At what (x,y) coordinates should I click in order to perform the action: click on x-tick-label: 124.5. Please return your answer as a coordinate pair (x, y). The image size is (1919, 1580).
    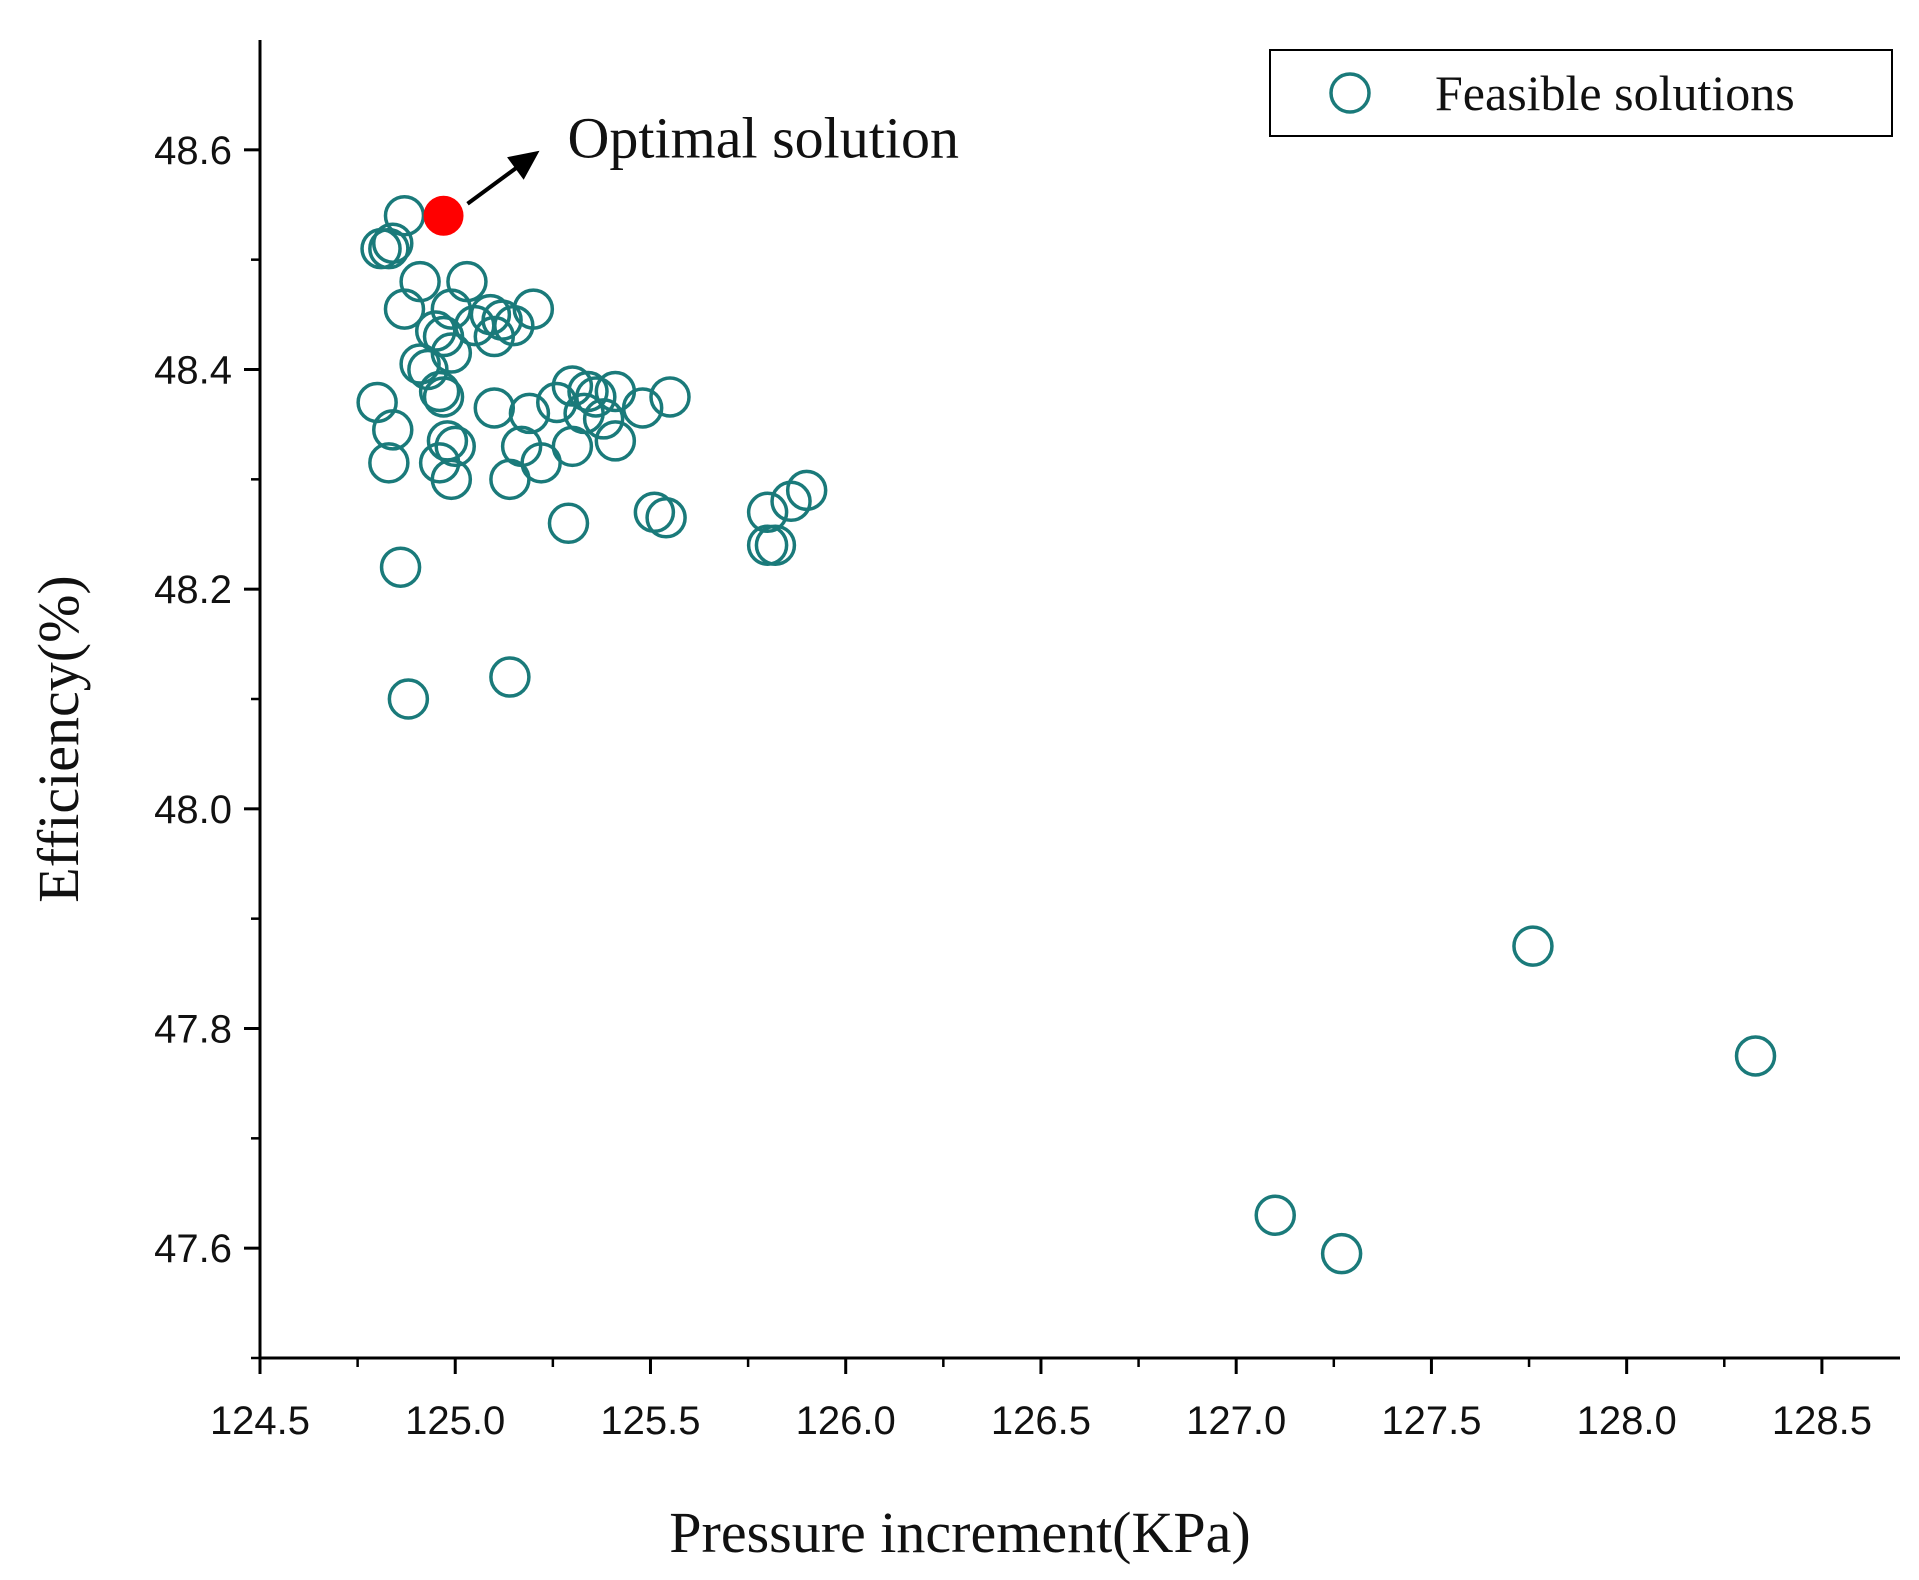
    Looking at the image, I should click on (260, 1421).